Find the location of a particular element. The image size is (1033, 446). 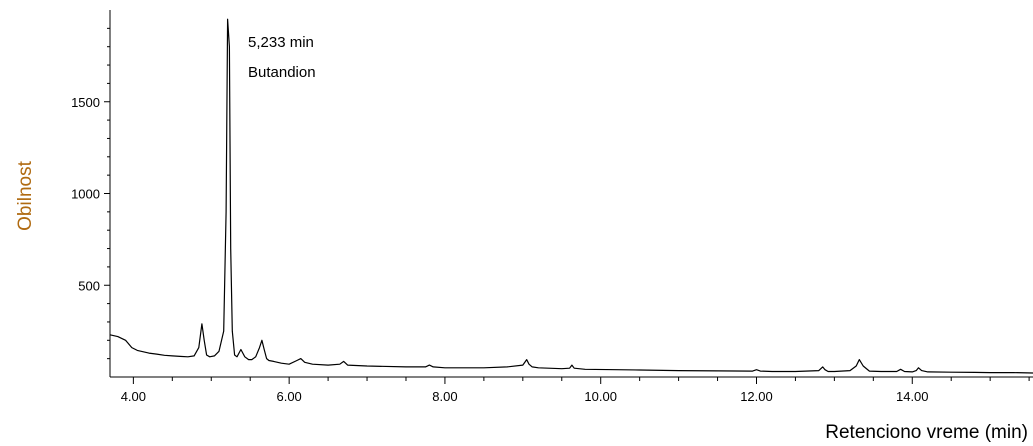

x-tick-label: 8.00 is located at coordinates (444, 396).